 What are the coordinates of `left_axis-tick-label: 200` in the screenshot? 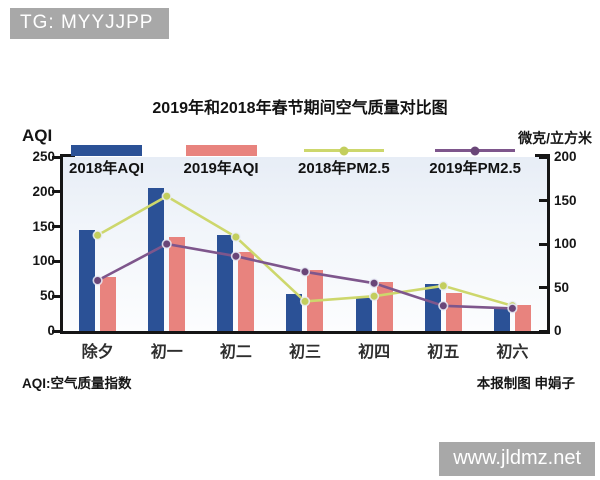 It's located at (43, 191).